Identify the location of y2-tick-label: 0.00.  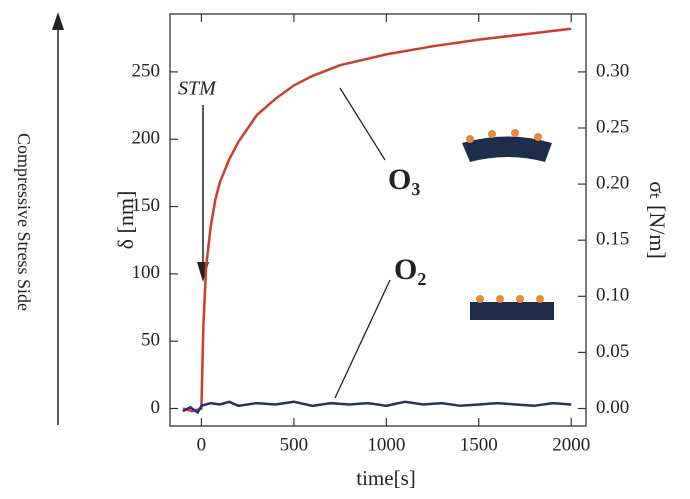
(612, 407).